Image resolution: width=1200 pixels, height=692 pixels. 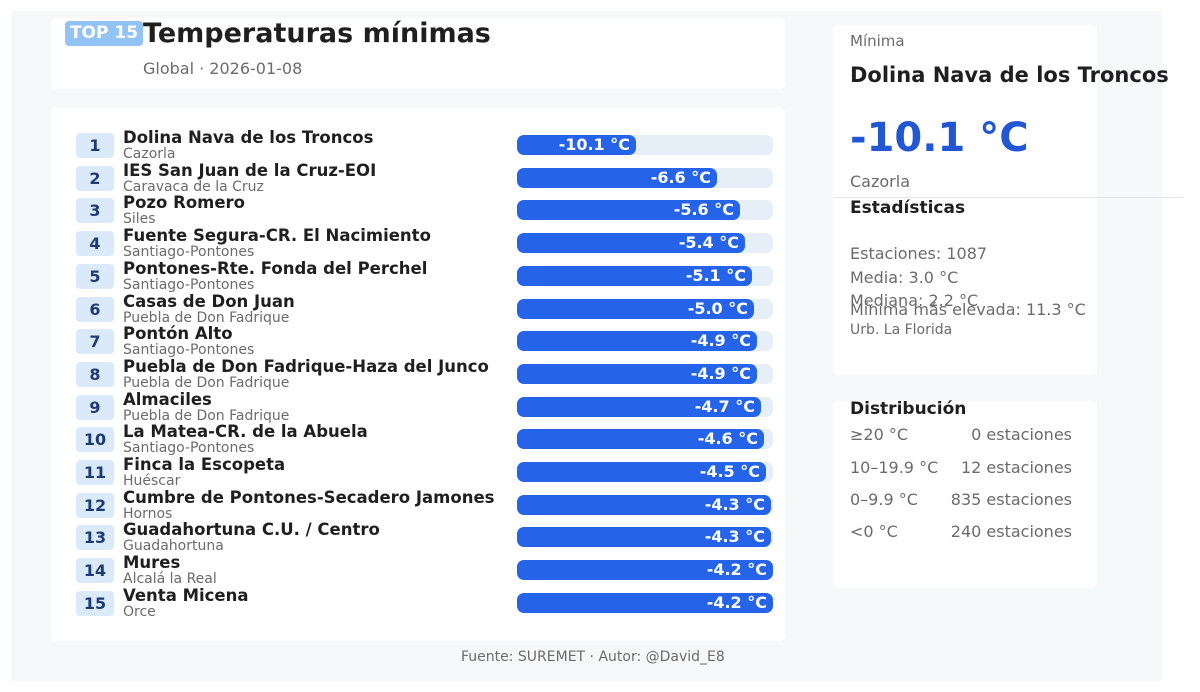 I want to click on station-municipality: Caravaca de la Cruz, so click(x=193, y=186).